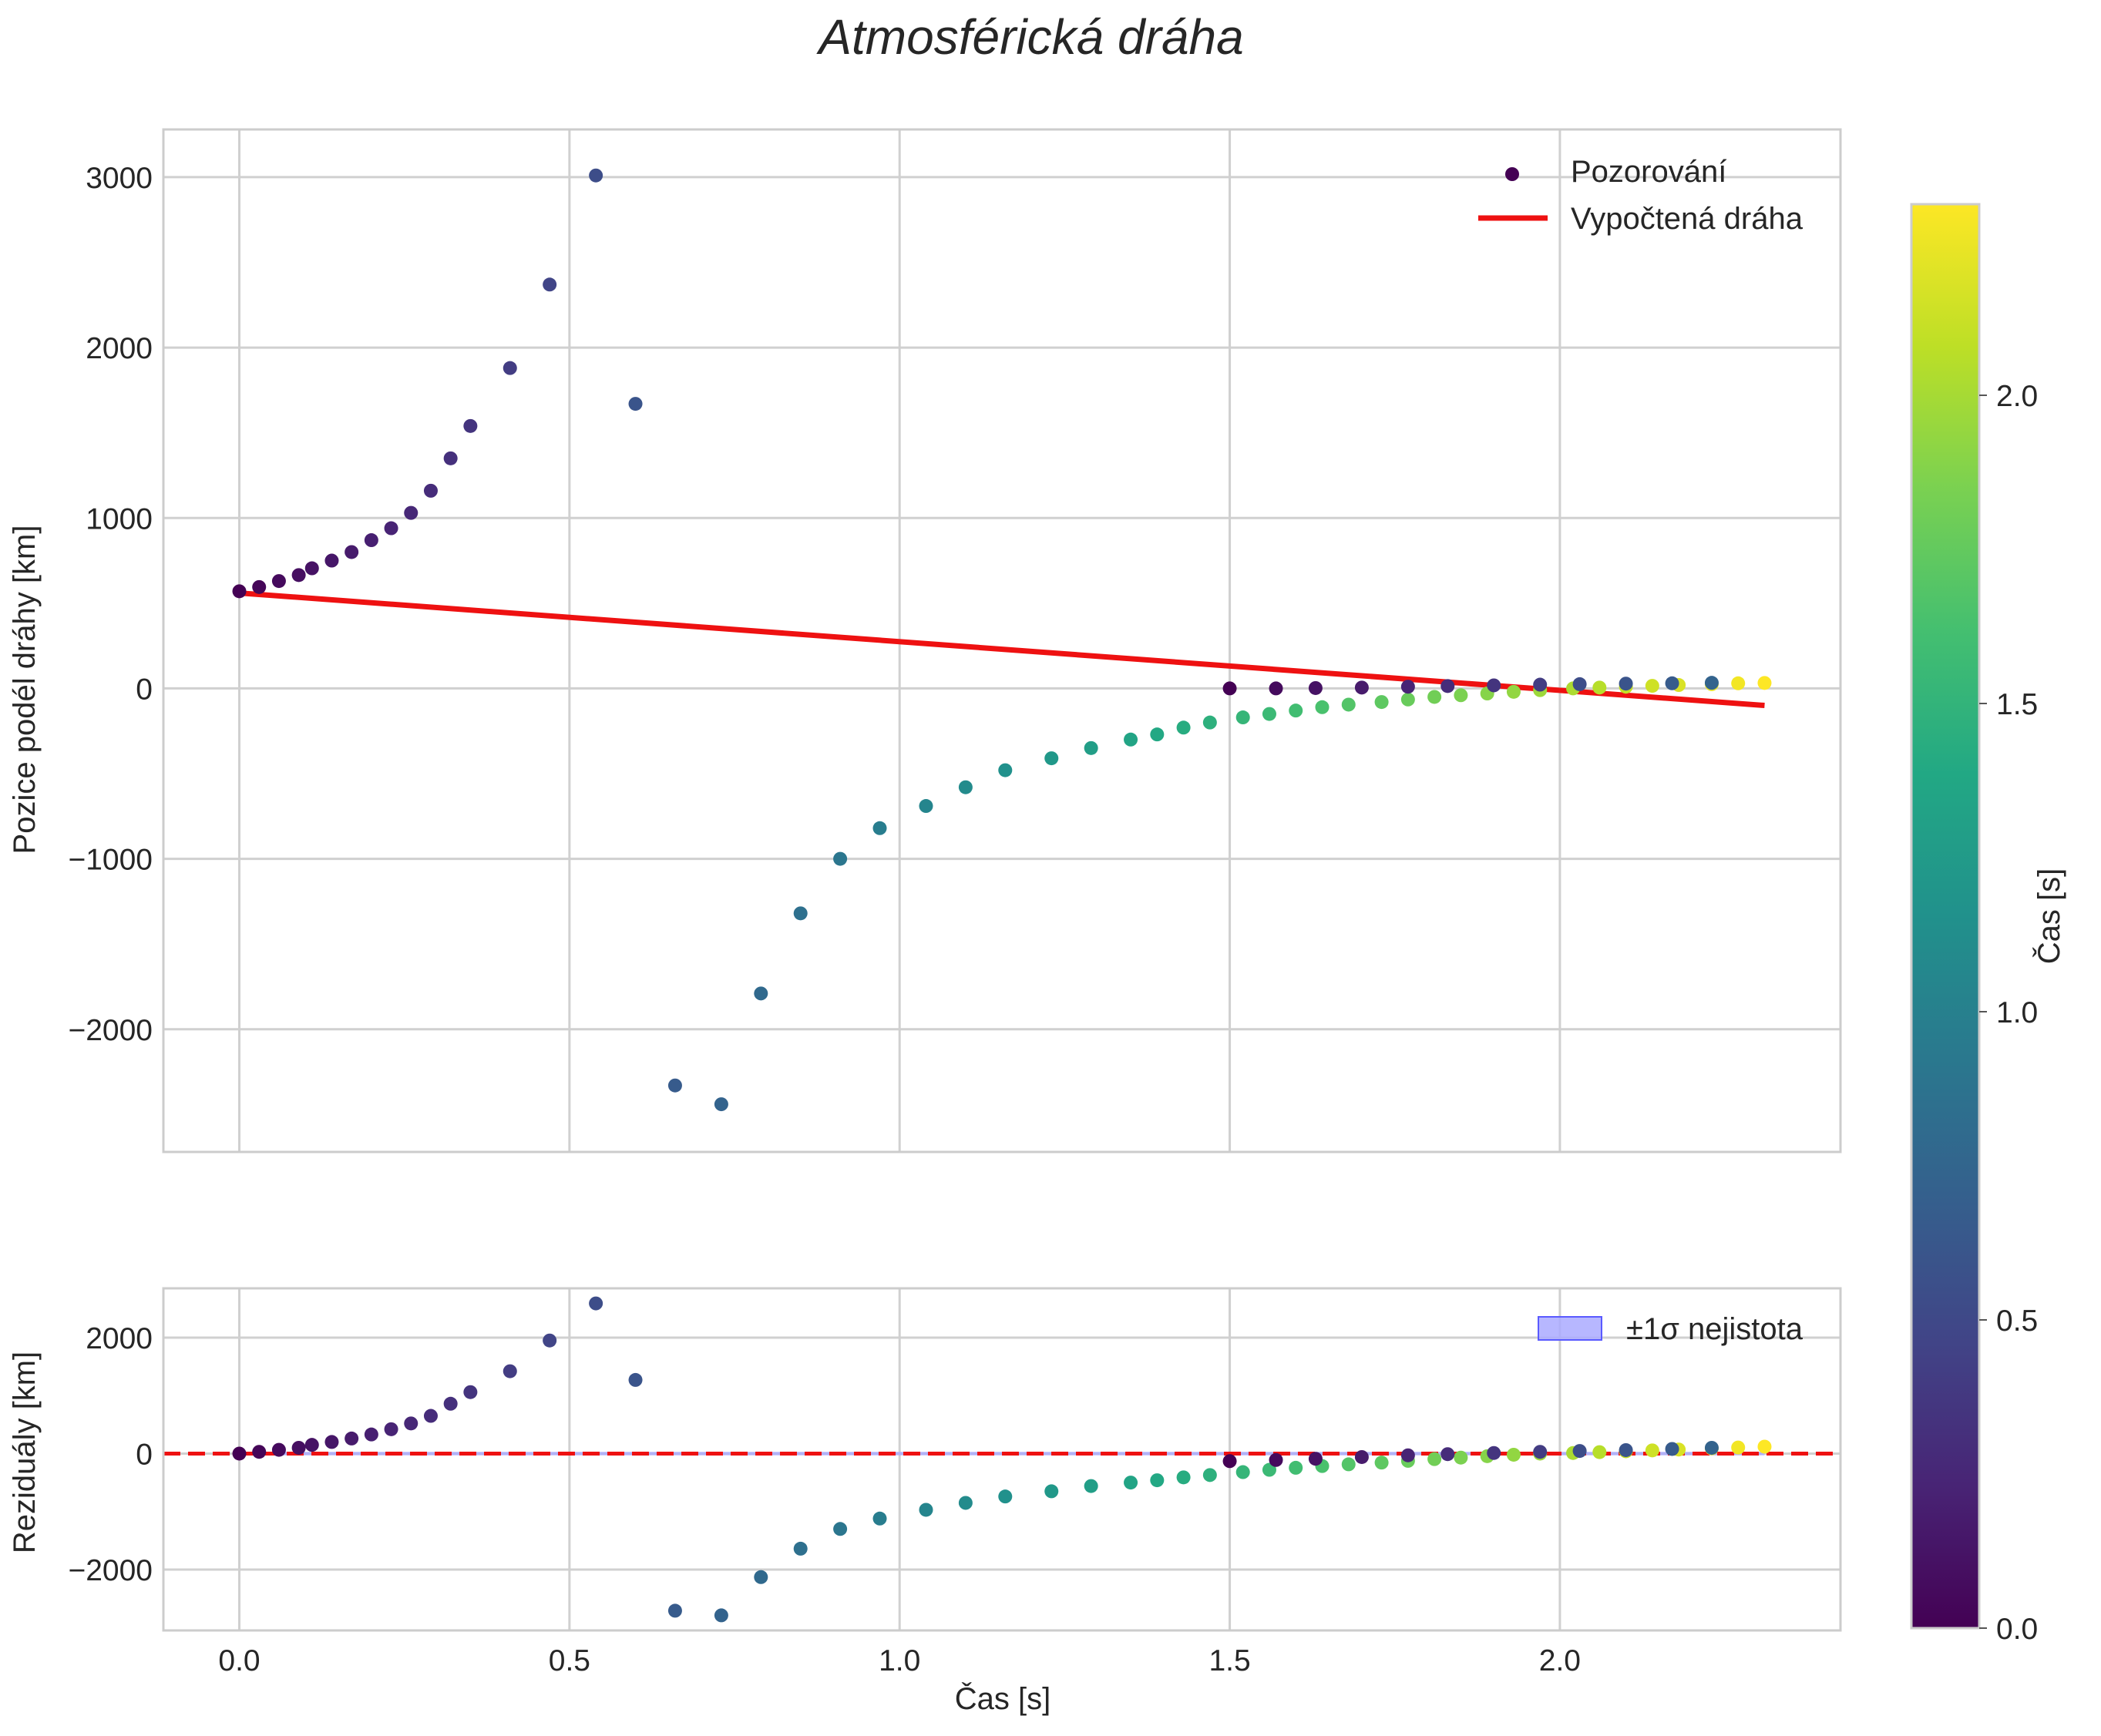  Describe the element at coordinates (2017, 1013) in the screenshot. I see `colorbar-tick-label: 1.0` at that location.